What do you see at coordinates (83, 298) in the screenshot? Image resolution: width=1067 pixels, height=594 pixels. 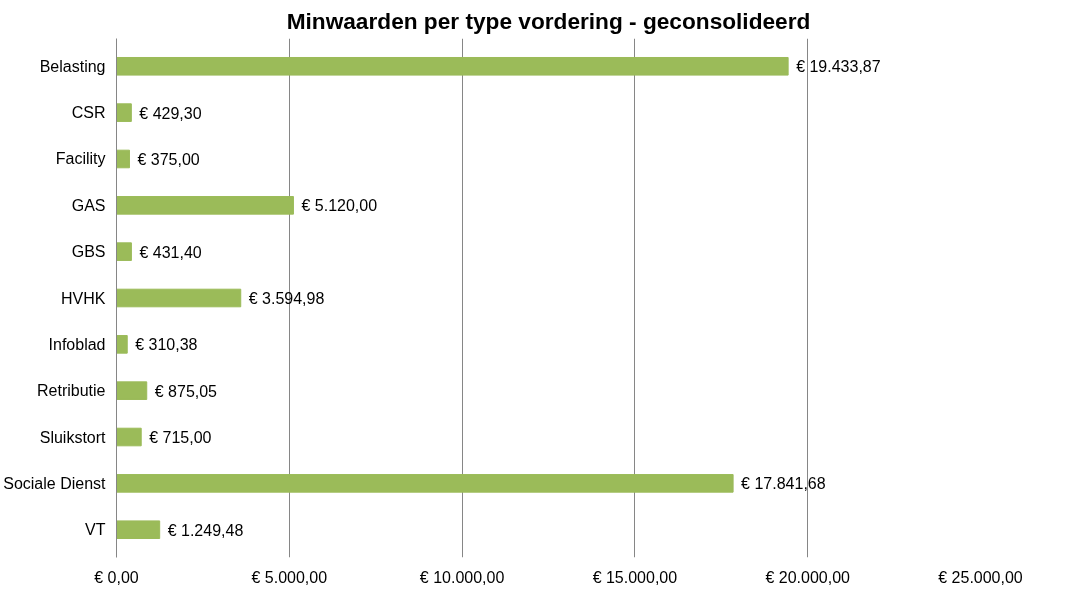 I see `y-tick-label: HVHK` at bounding box center [83, 298].